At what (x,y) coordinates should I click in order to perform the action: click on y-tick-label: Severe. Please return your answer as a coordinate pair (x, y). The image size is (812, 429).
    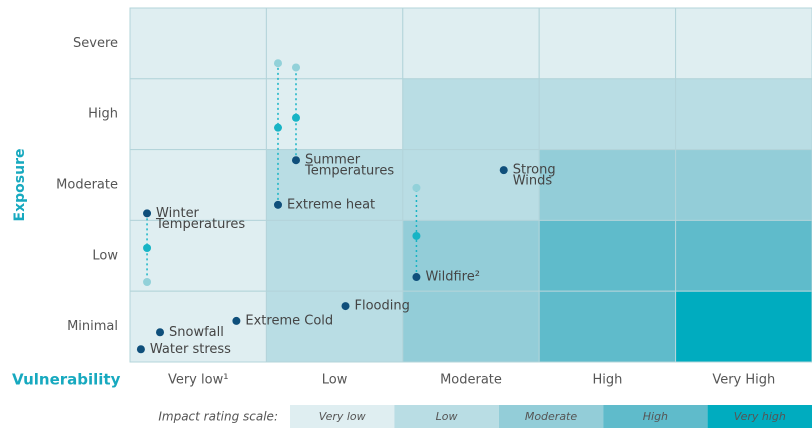
    Looking at the image, I should click on (95, 43).